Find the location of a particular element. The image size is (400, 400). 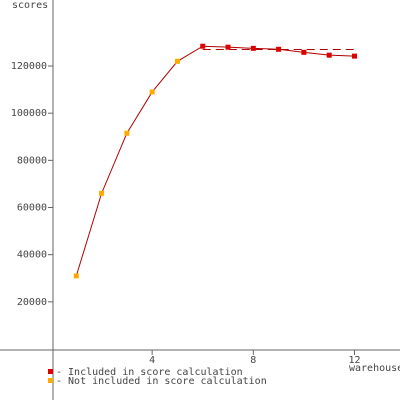

y-axis-label: scores is located at coordinates (30, 5).